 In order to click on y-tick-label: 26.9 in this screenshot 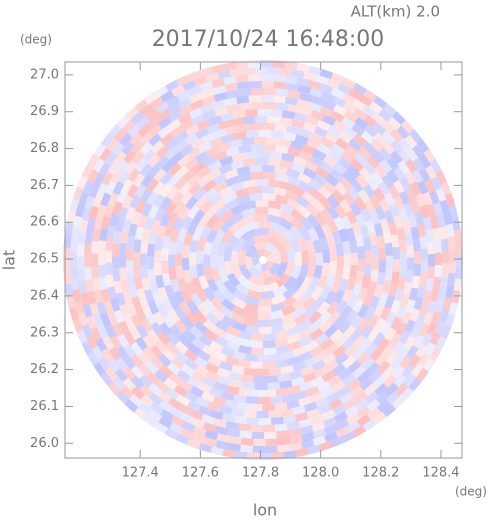, I will do `click(44, 111)`.